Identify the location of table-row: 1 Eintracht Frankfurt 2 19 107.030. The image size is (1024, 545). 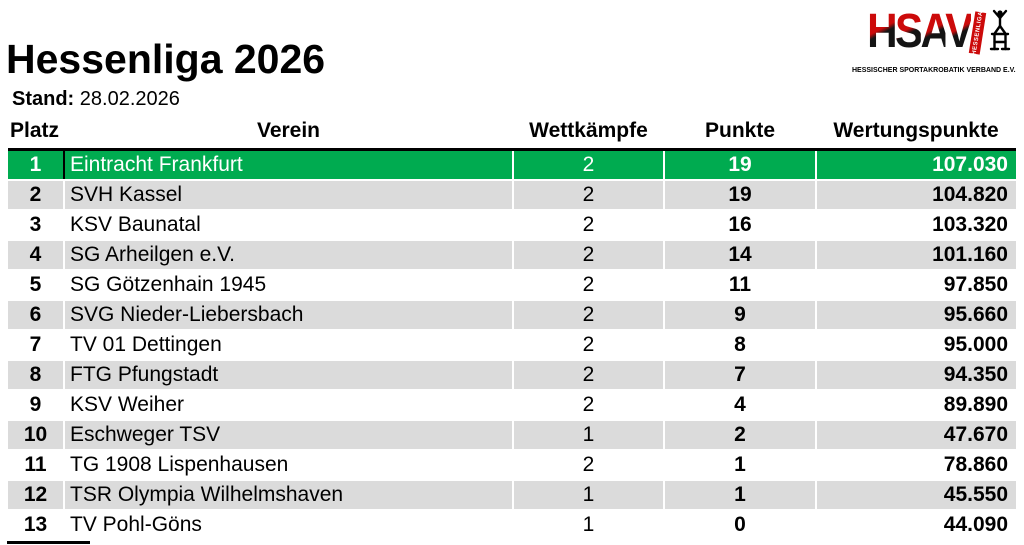
(512, 165).